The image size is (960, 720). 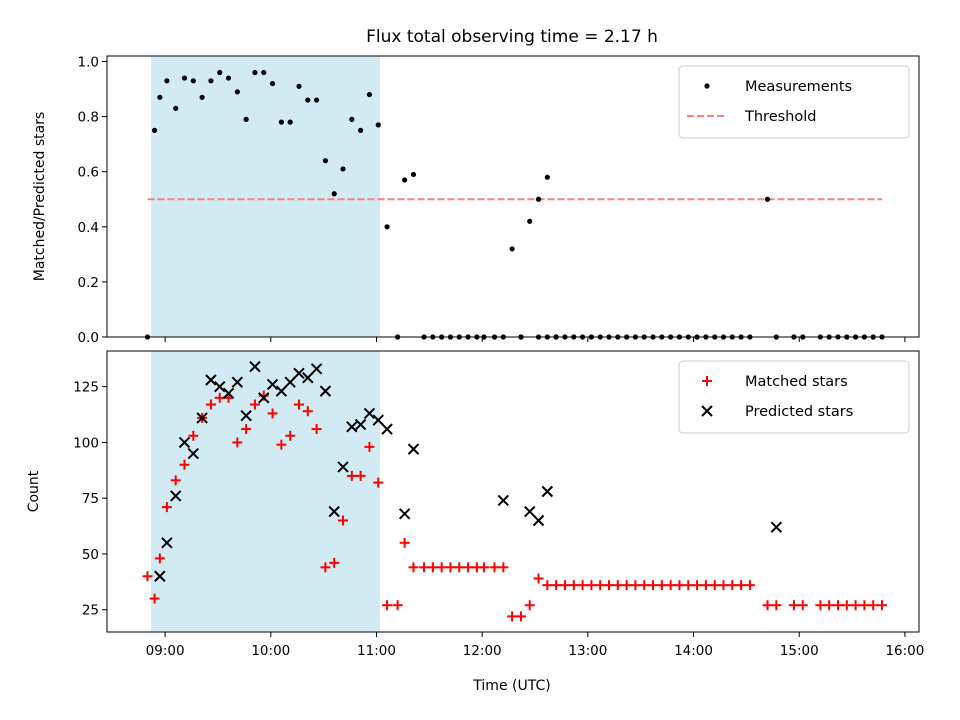 I want to click on x-tick-label: 10:00, so click(x=270, y=651).